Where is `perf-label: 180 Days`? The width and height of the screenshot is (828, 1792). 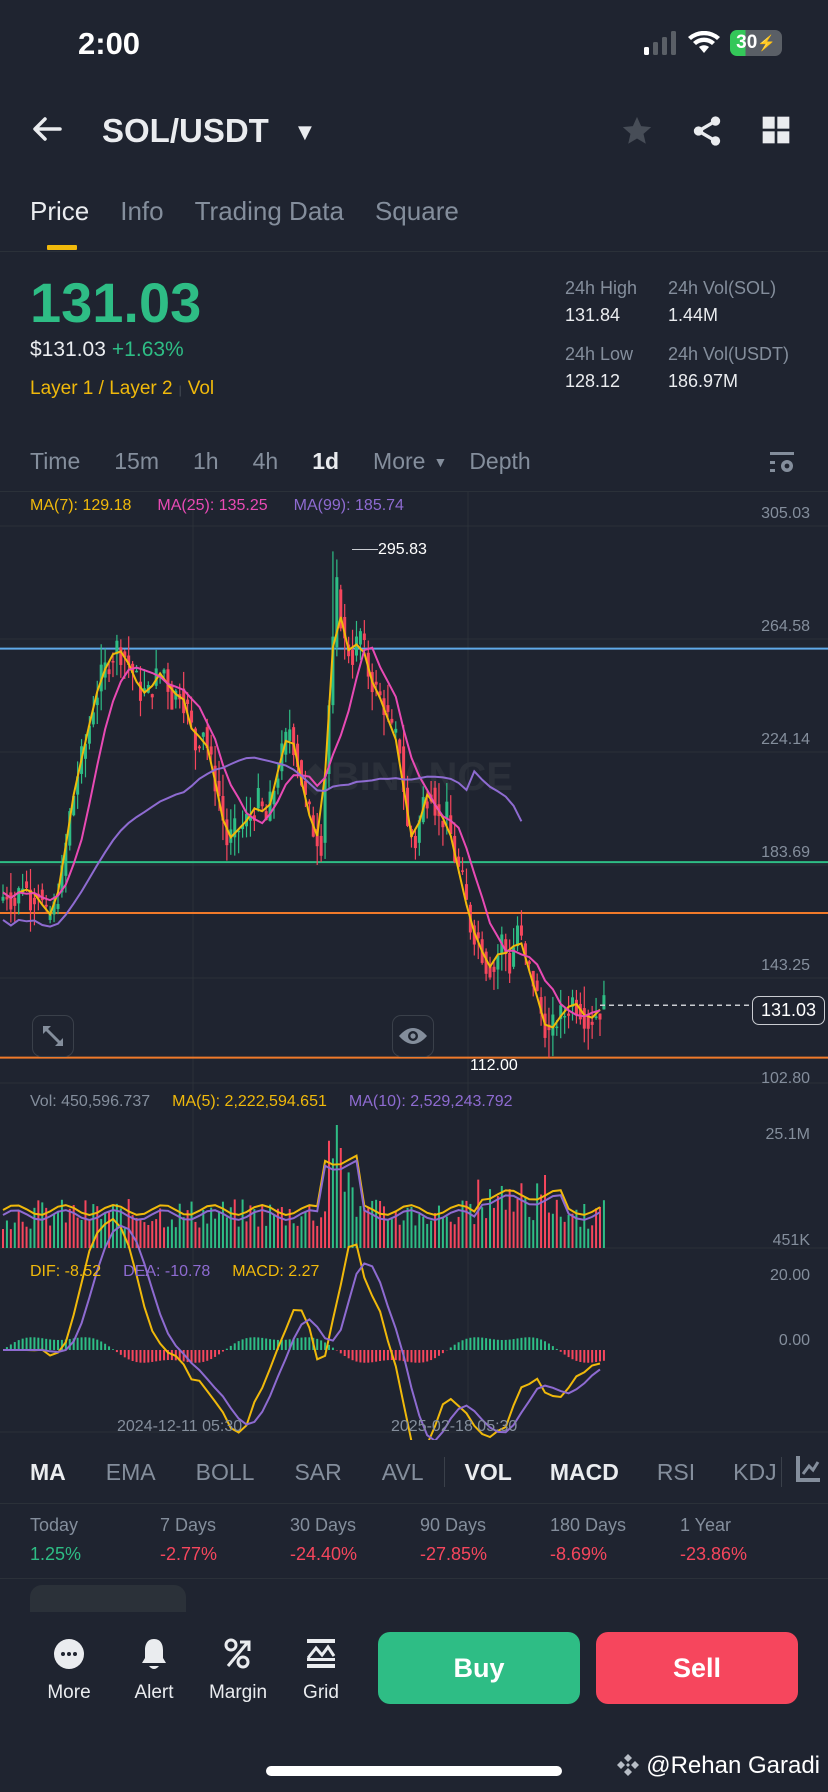
perf-label: 180 Days is located at coordinates (588, 1525).